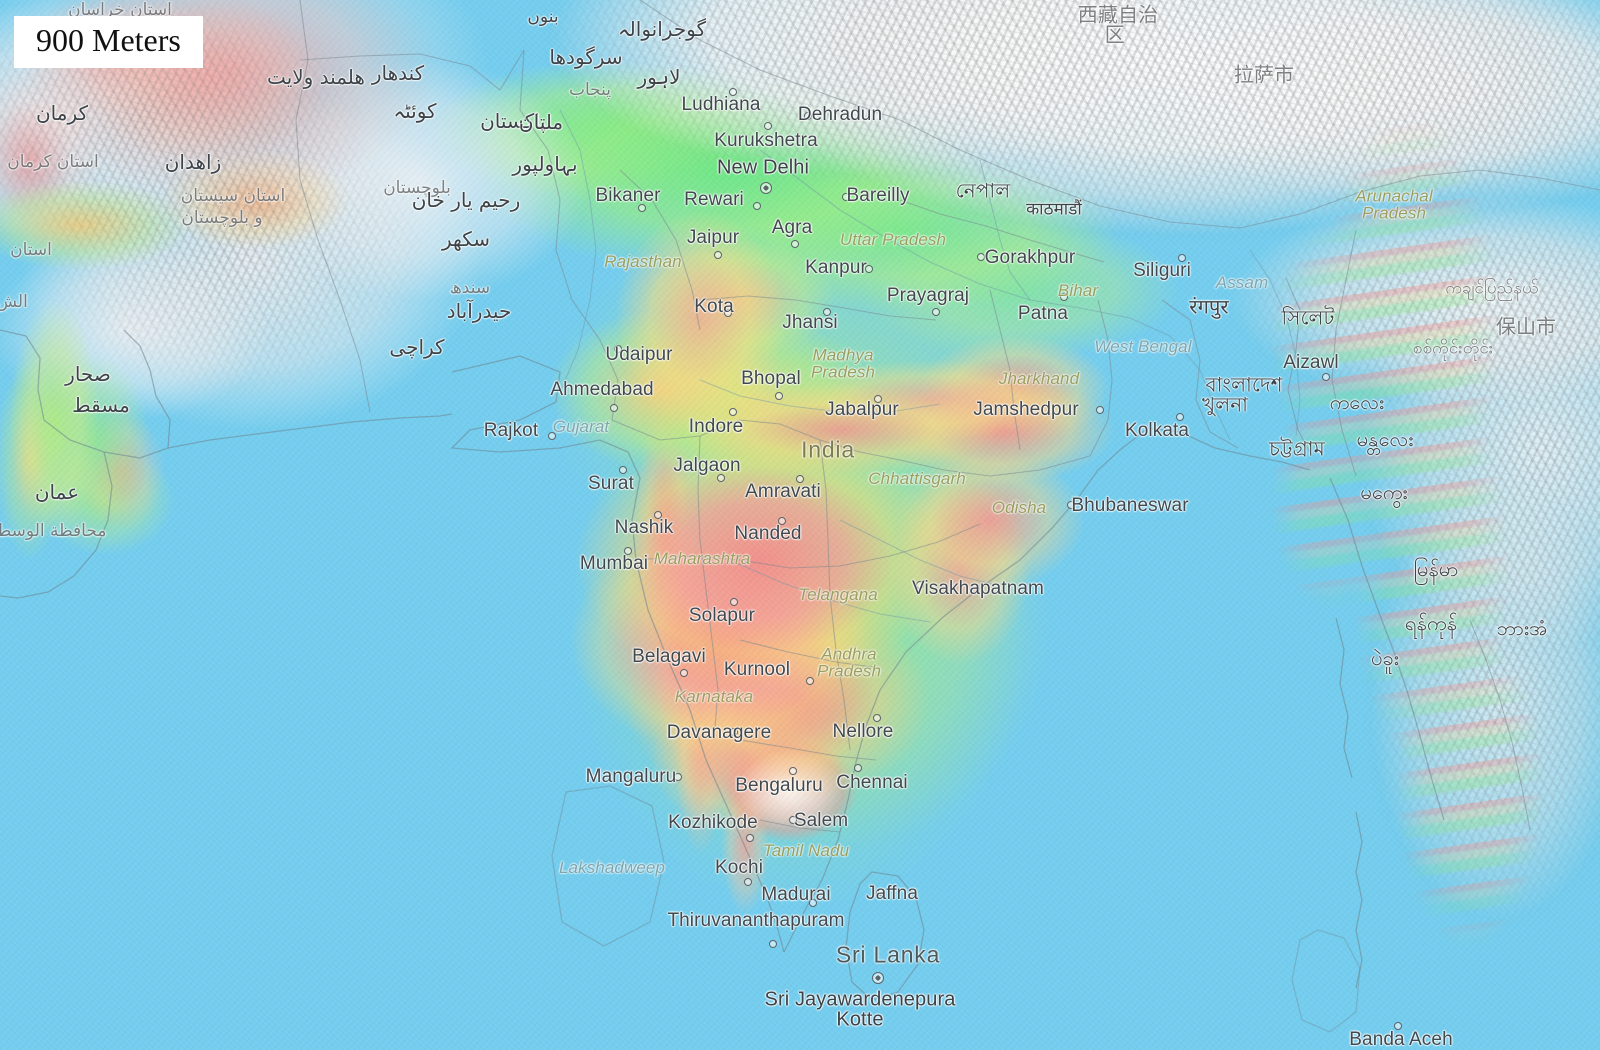  I want to click on place-label-label: صحار, so click(88, 374).